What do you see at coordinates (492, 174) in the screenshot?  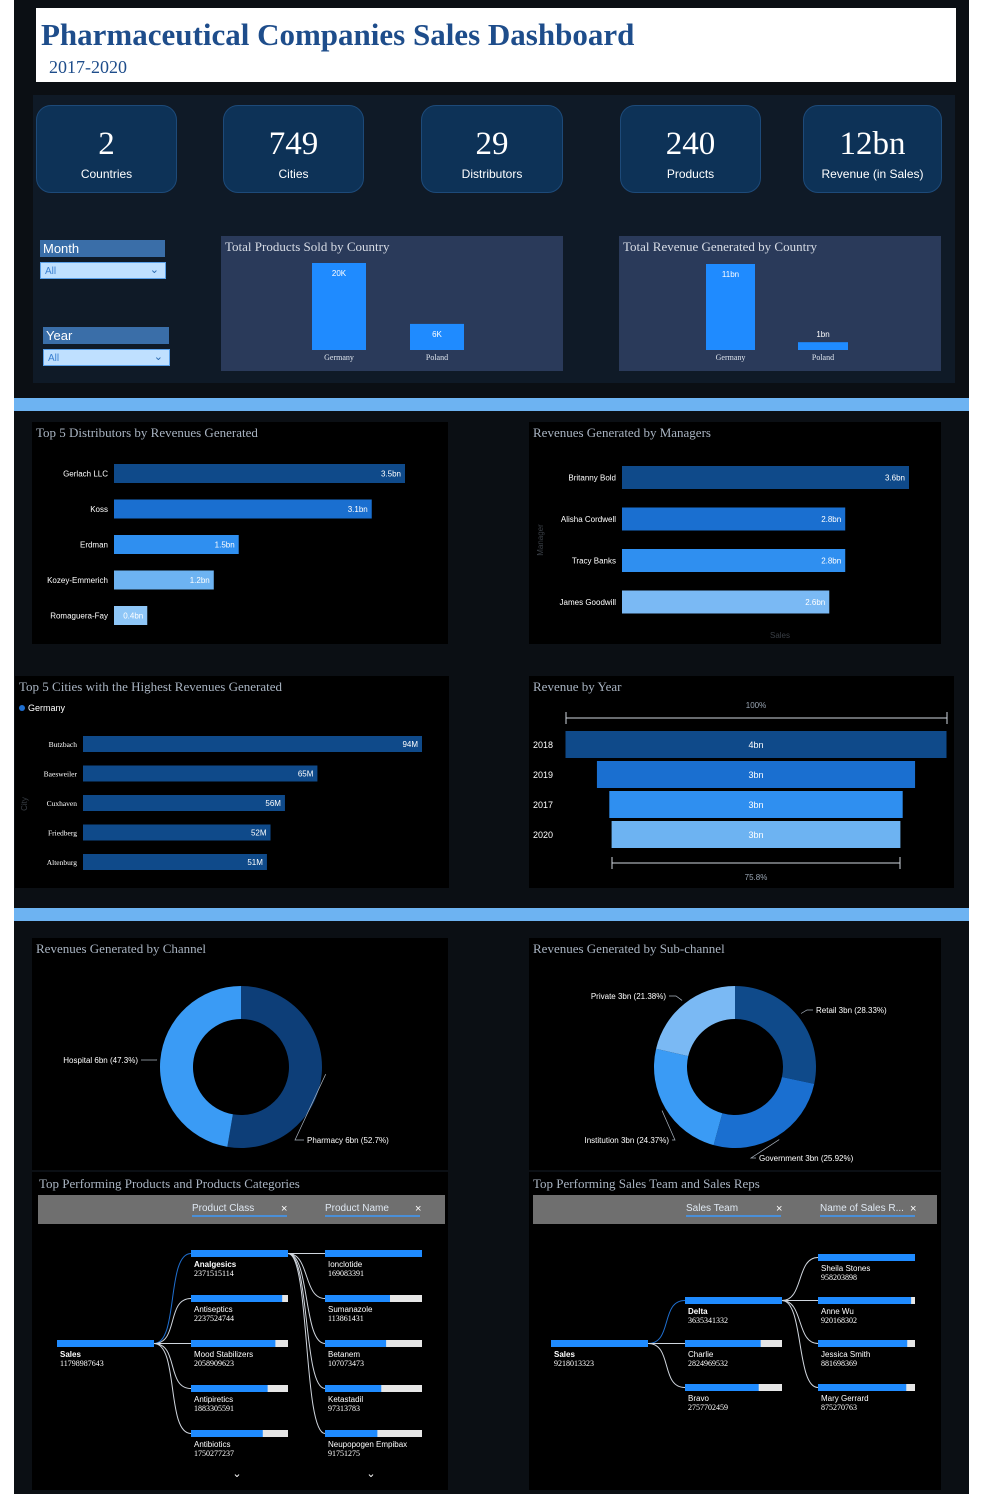 I see `kpi-label: Distributors` at bounding box center [492, 174].